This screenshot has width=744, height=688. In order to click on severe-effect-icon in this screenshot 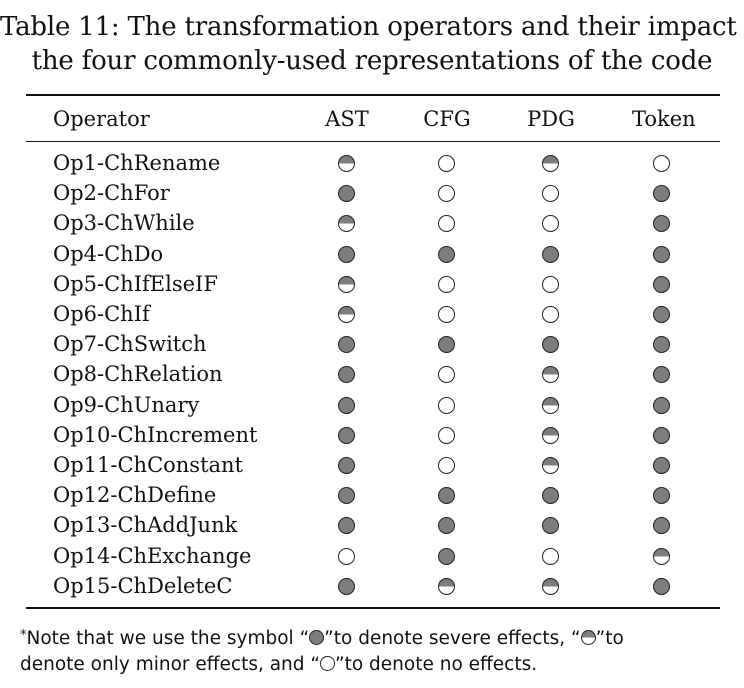, I will do `click(317, 637)`.